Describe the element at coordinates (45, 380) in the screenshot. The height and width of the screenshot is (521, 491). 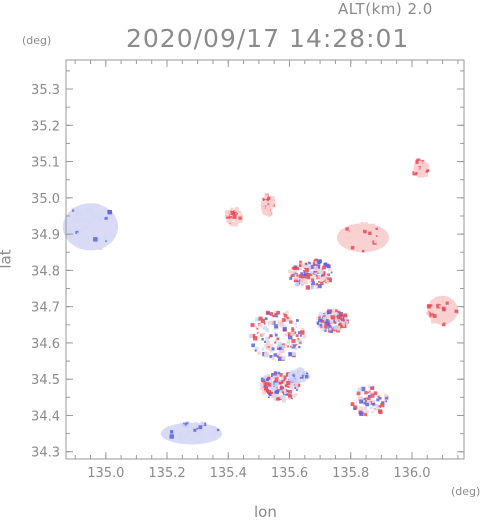
I see `y-tick-label: 34.5` at that location.